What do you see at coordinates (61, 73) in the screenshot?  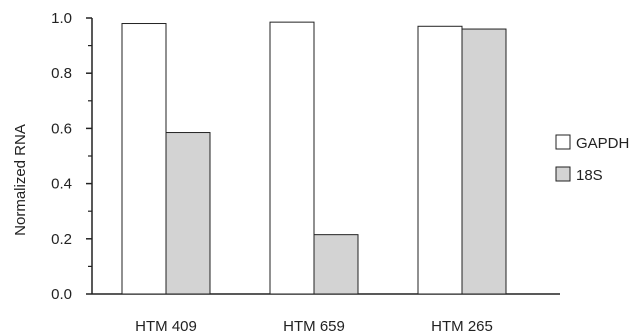 I see `y-tick-label: 0.8` at bounding box center [61, 73].